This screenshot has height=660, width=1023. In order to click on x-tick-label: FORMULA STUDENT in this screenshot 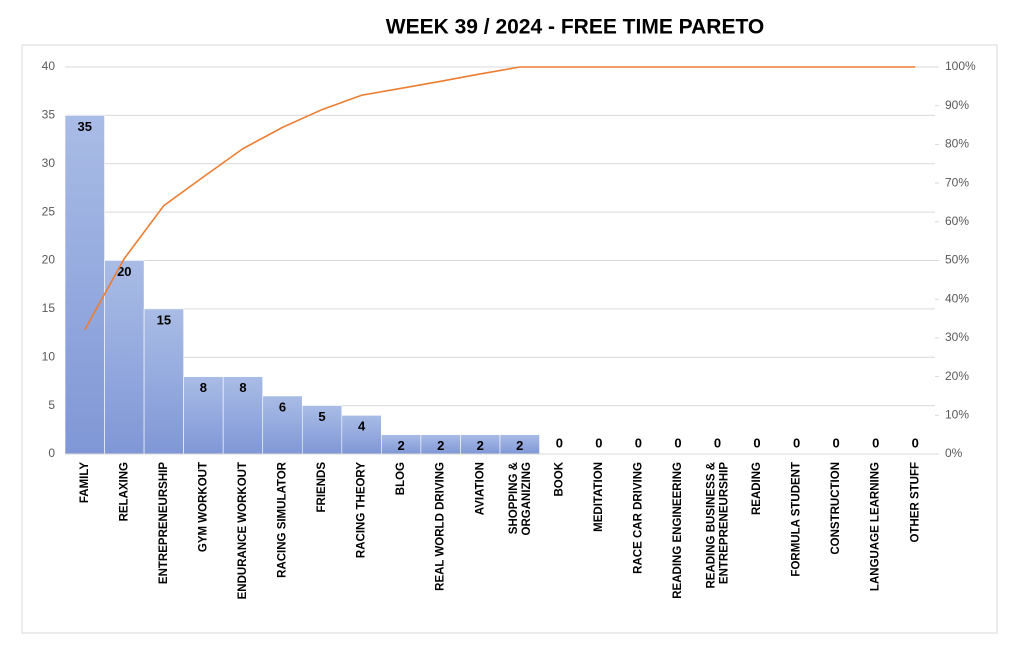, I will do `click(797, 519)`.